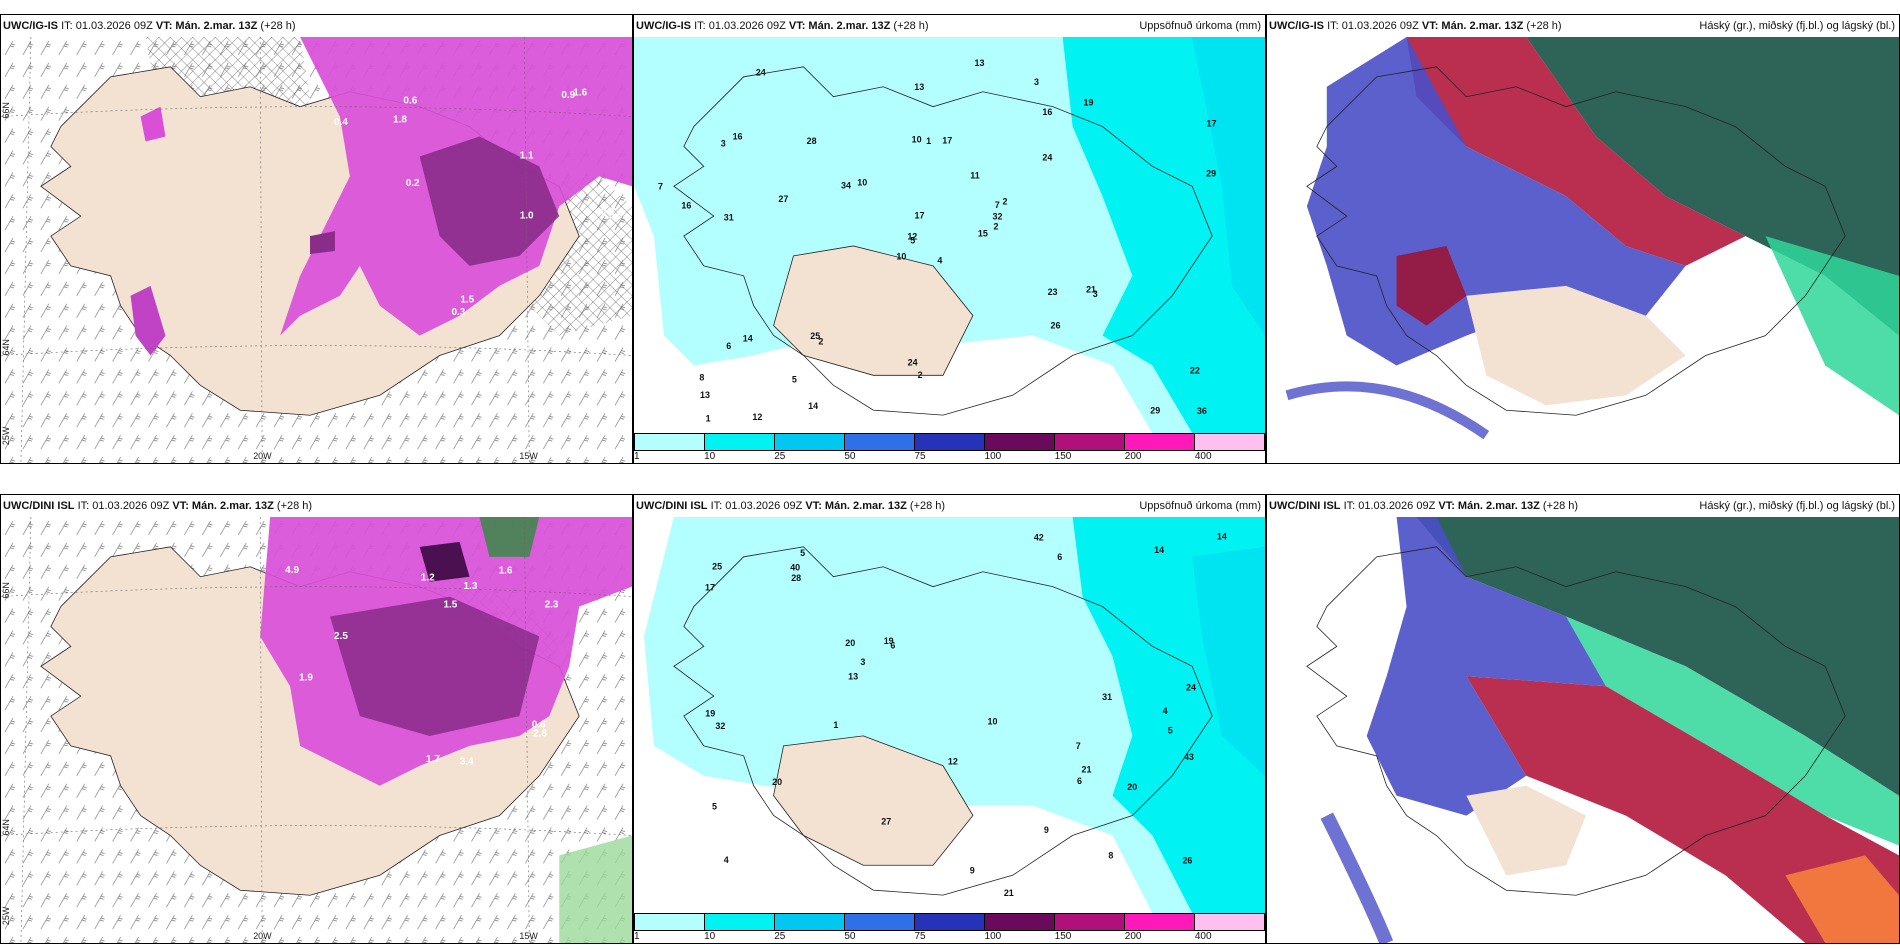 The width and height of the screenshot is (1900, 950). I want to click on map-value-label: 2.5, so click(341, 636).